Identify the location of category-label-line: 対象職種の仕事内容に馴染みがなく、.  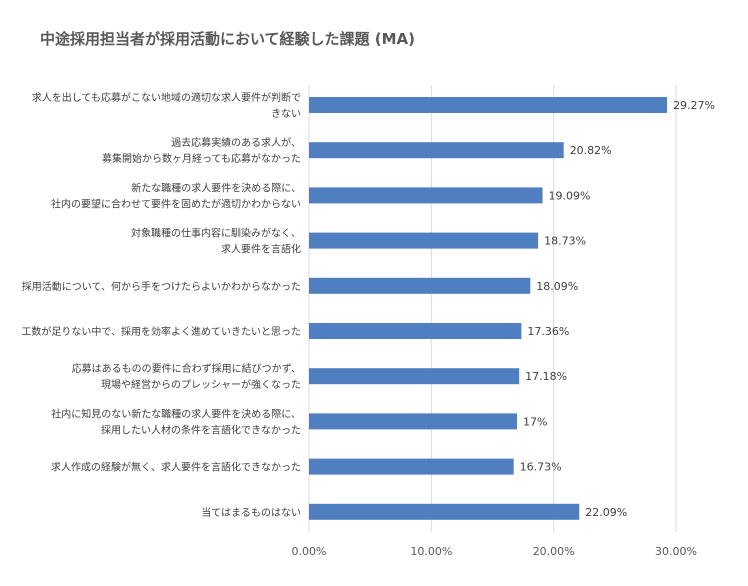
(216, 233).